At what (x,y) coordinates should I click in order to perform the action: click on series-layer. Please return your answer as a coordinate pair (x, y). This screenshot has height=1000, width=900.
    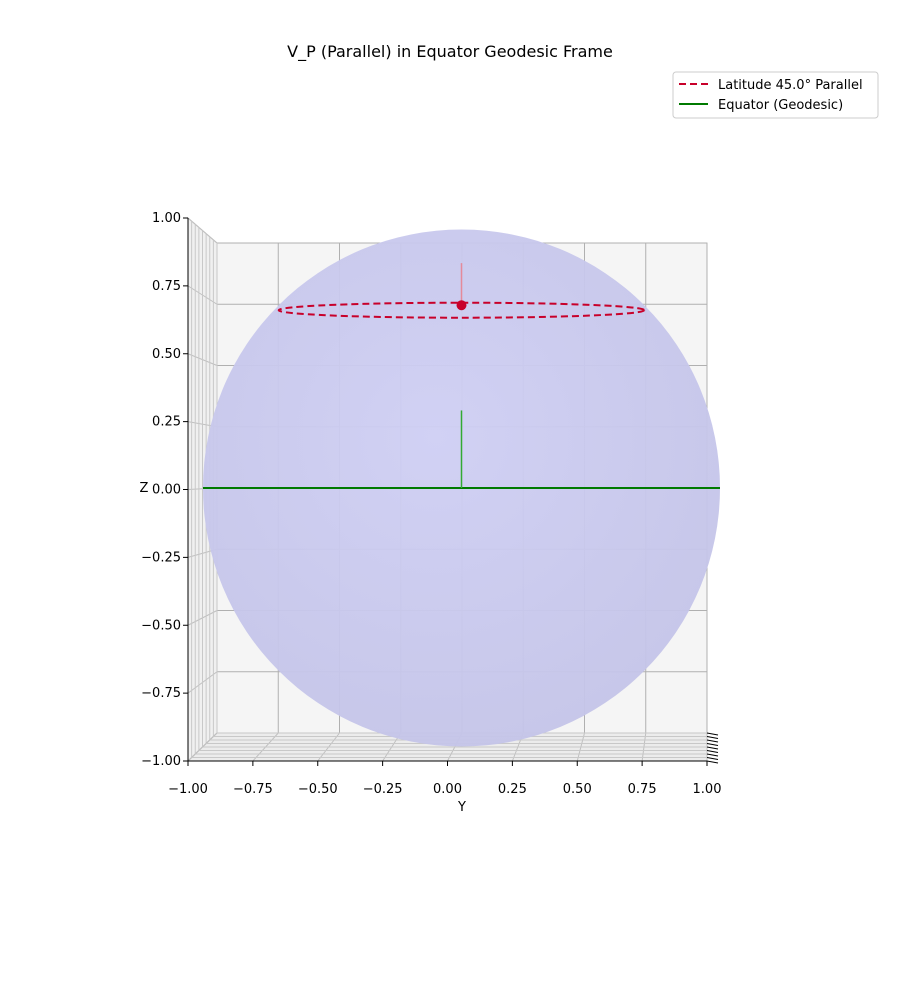
    Looking at the image, I should click on (461, 376).